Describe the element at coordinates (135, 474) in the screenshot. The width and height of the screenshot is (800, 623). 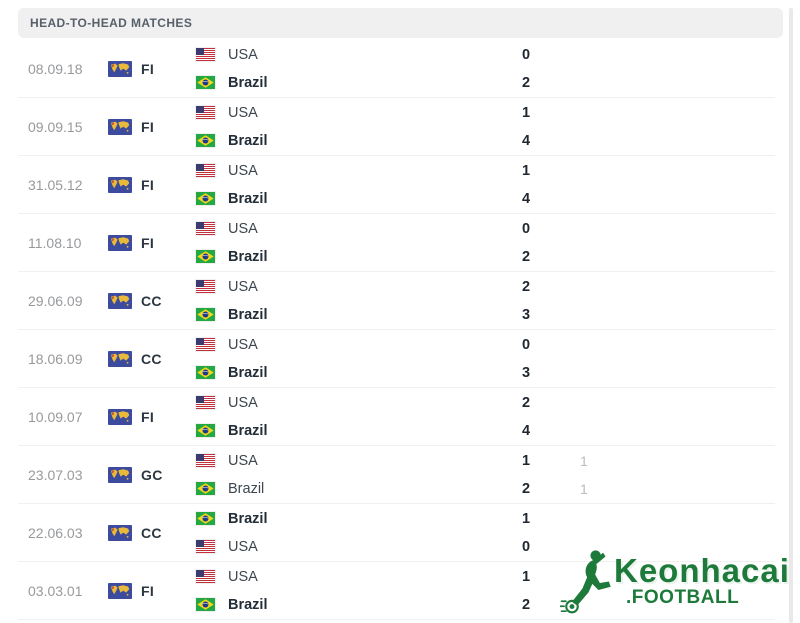
I see `competition: GC` at that location.